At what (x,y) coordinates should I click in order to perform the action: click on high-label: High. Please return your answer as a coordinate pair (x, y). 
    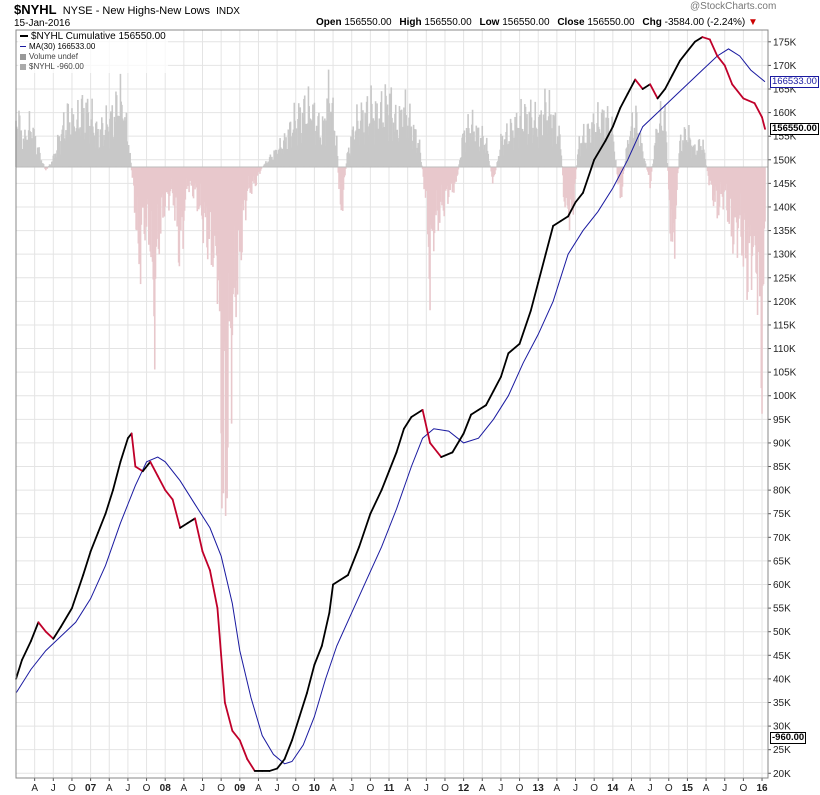
    Looking at the image, I should click on (410, 22).